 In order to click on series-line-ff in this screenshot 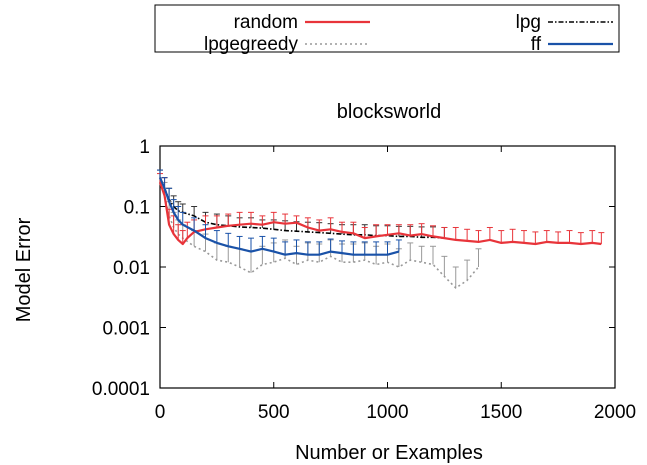, I will do `click(279, 216)`.